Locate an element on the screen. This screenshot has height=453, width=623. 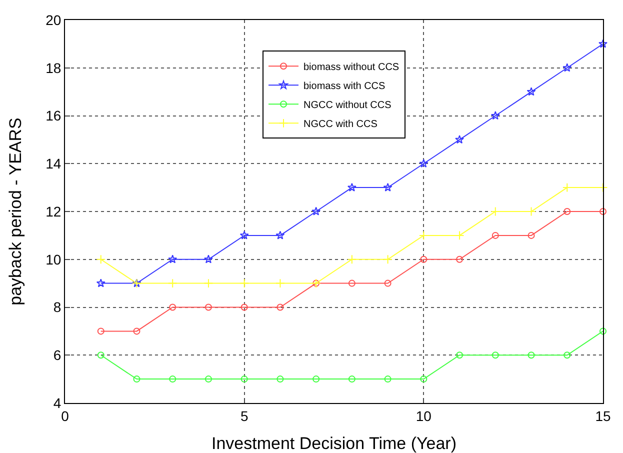
y-tick-label: 12 is located at coordinates (54, 211).